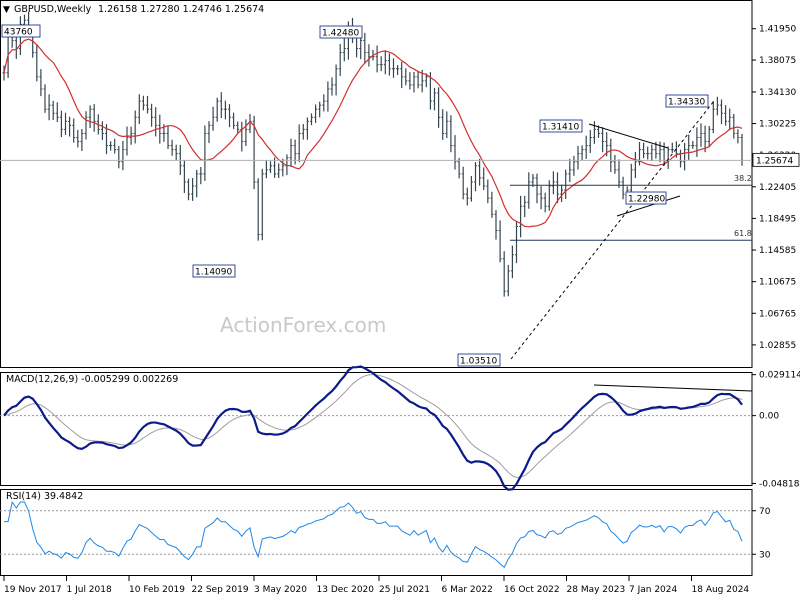  I want to click on rsi-tick-label: 70, so click(765, 512).